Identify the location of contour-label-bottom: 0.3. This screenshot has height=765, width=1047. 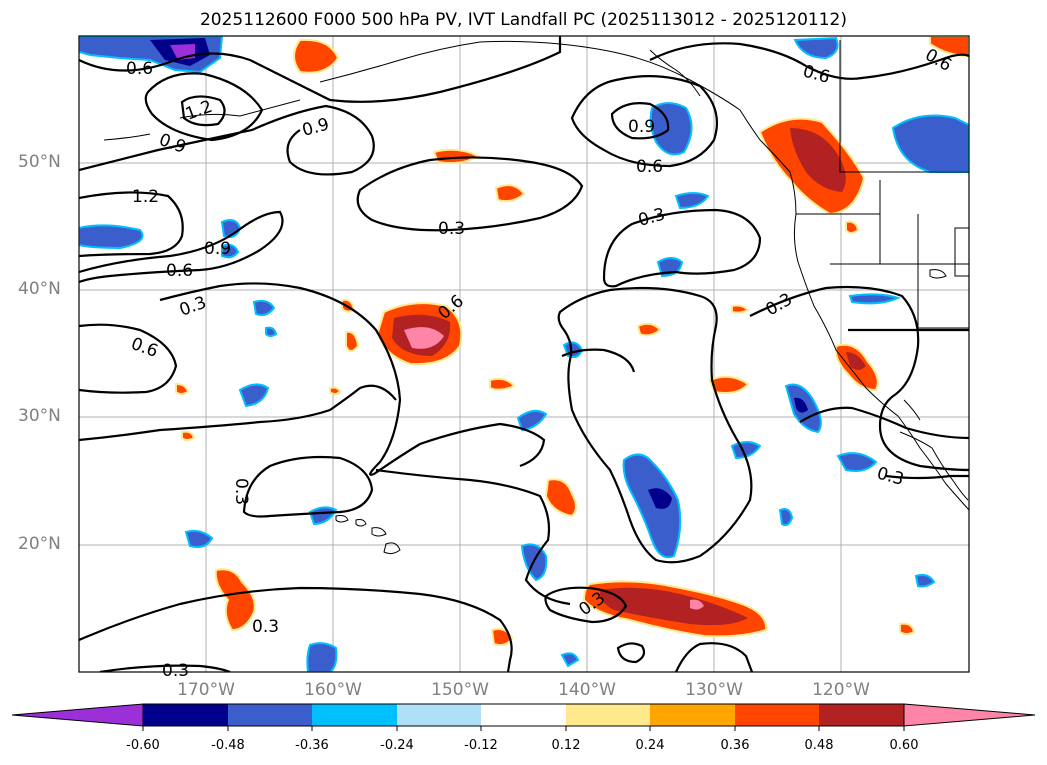
(175, 671).